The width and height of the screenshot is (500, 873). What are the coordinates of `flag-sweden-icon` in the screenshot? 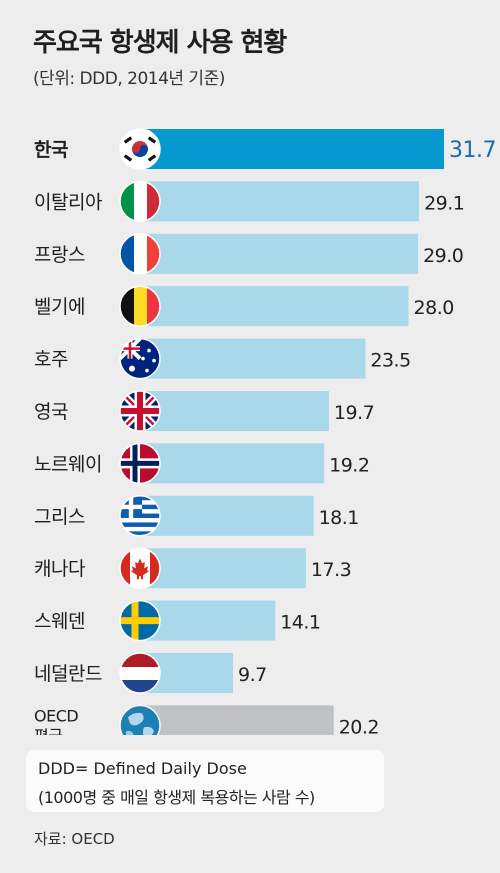 It's located at (140, 620).